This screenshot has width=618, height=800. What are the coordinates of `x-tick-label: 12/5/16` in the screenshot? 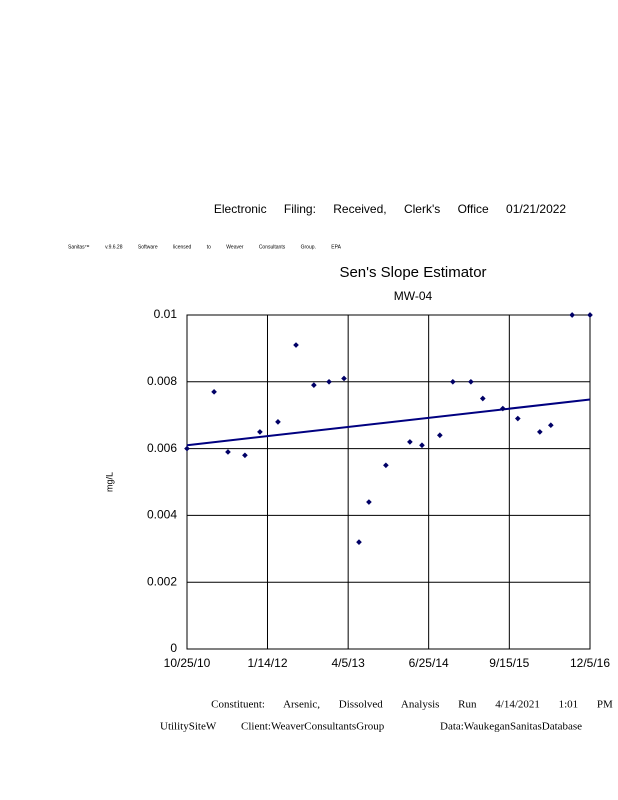 It's located at (590, 663).